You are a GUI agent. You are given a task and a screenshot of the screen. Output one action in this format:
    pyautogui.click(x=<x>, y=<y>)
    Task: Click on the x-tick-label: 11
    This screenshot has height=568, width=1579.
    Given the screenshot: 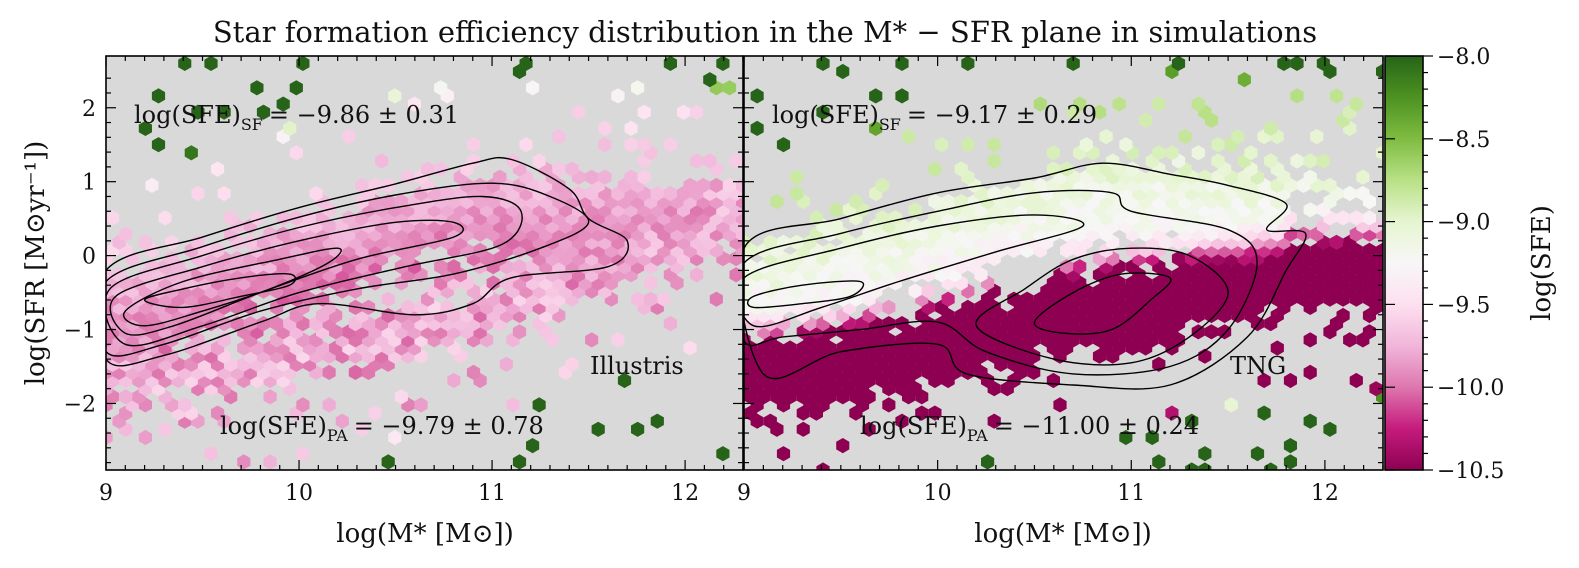 What is the action you would take?
    pyautogui.click(x=492, y=493)
    